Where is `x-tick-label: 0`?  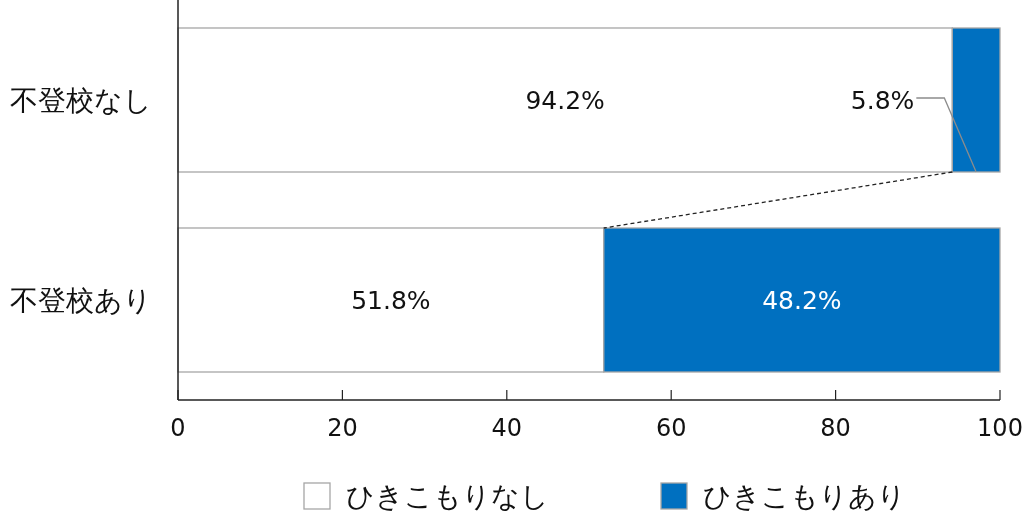 x-tick-label: 0 is located at coordinates (178, 428).